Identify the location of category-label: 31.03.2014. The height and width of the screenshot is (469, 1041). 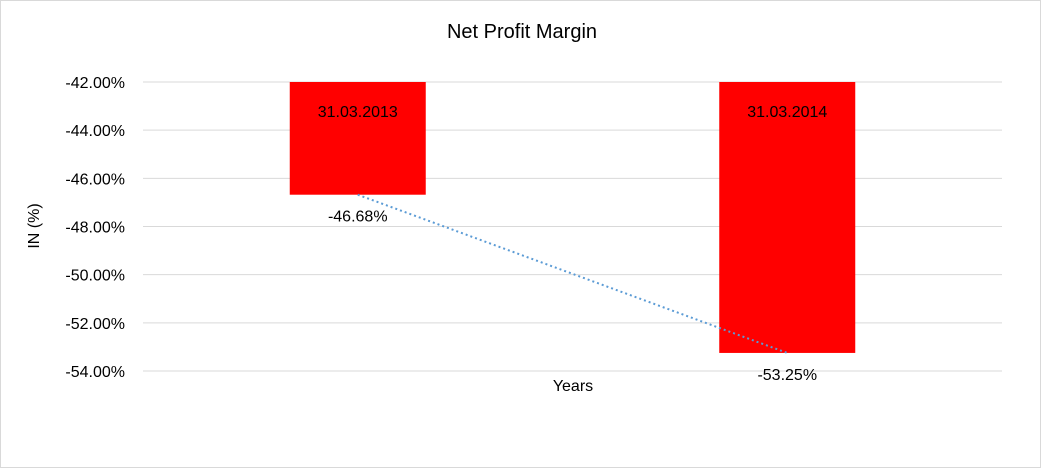
(787, 112).